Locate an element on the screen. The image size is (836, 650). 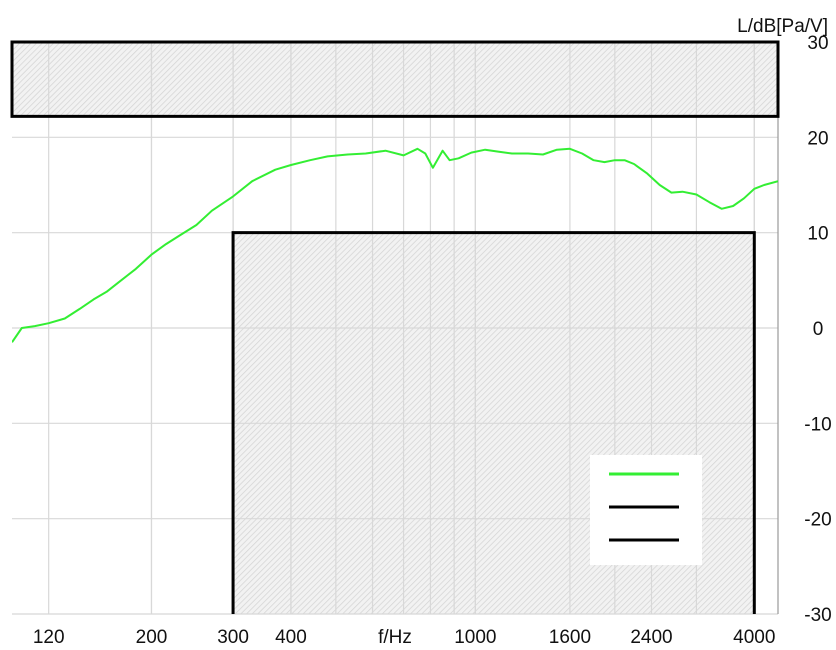
legend-background is located at coordinates (646, 510).